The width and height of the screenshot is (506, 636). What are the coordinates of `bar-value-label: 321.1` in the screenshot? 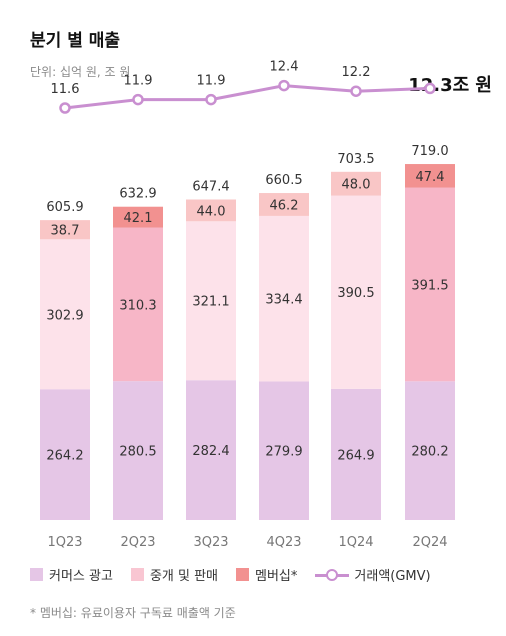 It's located at (210, 302).